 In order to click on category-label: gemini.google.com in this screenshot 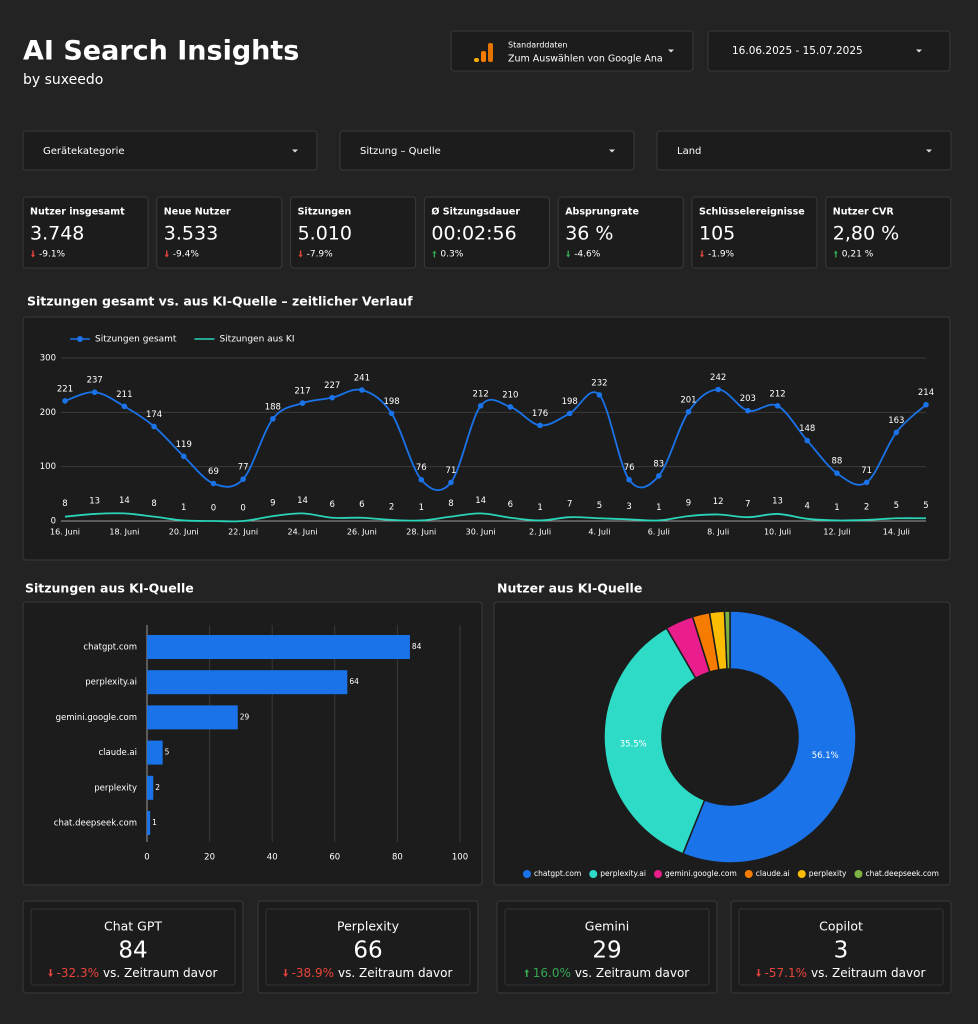, I will do `click(96, 718)`.